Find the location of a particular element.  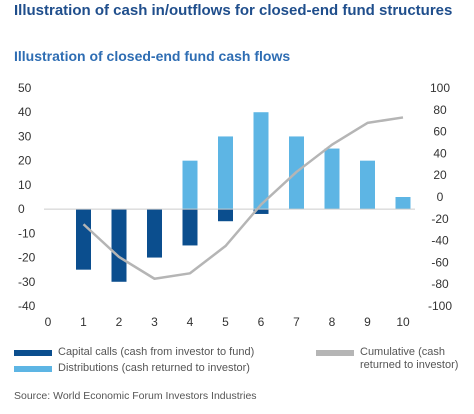

left-tick-label: 20 is located at coordinates (25, 161).